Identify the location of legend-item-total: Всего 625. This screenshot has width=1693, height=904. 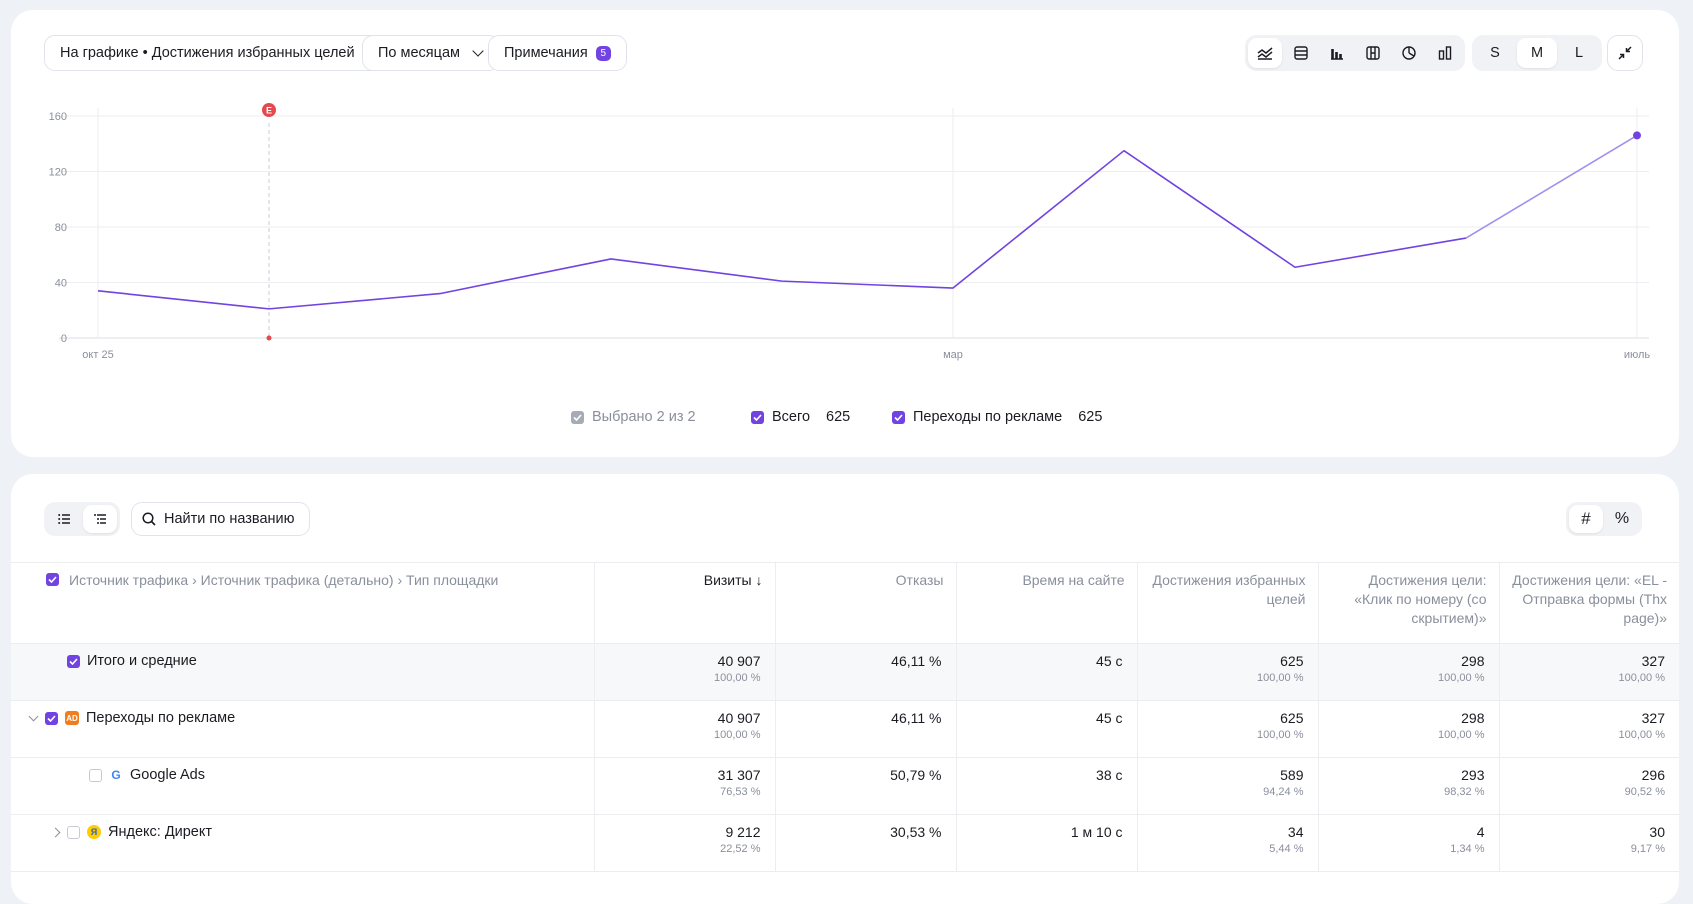
(800, 417).